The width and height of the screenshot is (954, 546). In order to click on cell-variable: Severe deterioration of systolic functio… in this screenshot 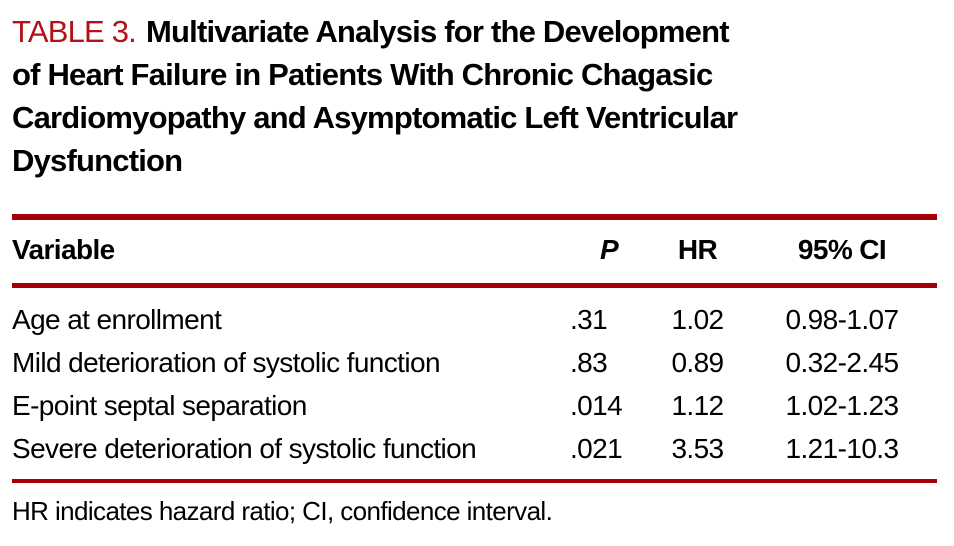, I will do `click(244, 448)`.